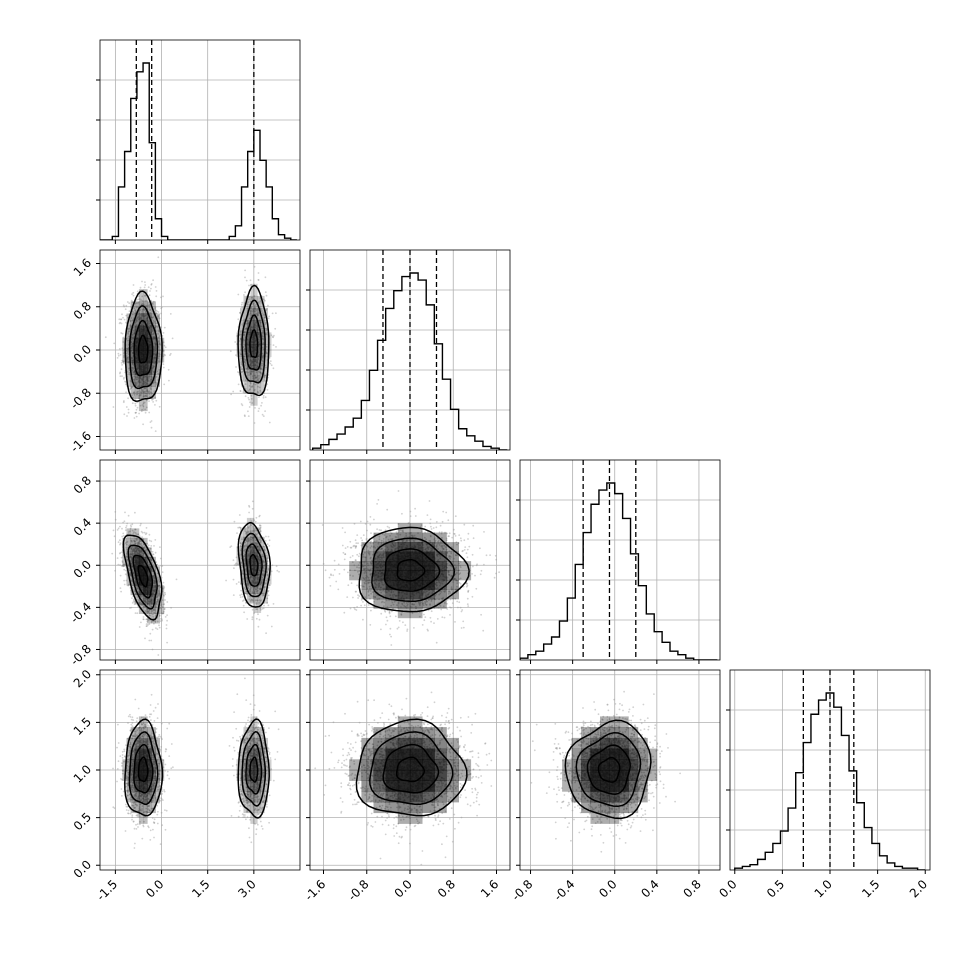 This screenshot has width=970, height=970. What do you see at coordinates (81, 613) in the screenshot?
I see `y-tick-label: -0.4` at bounding box center [81, 613].